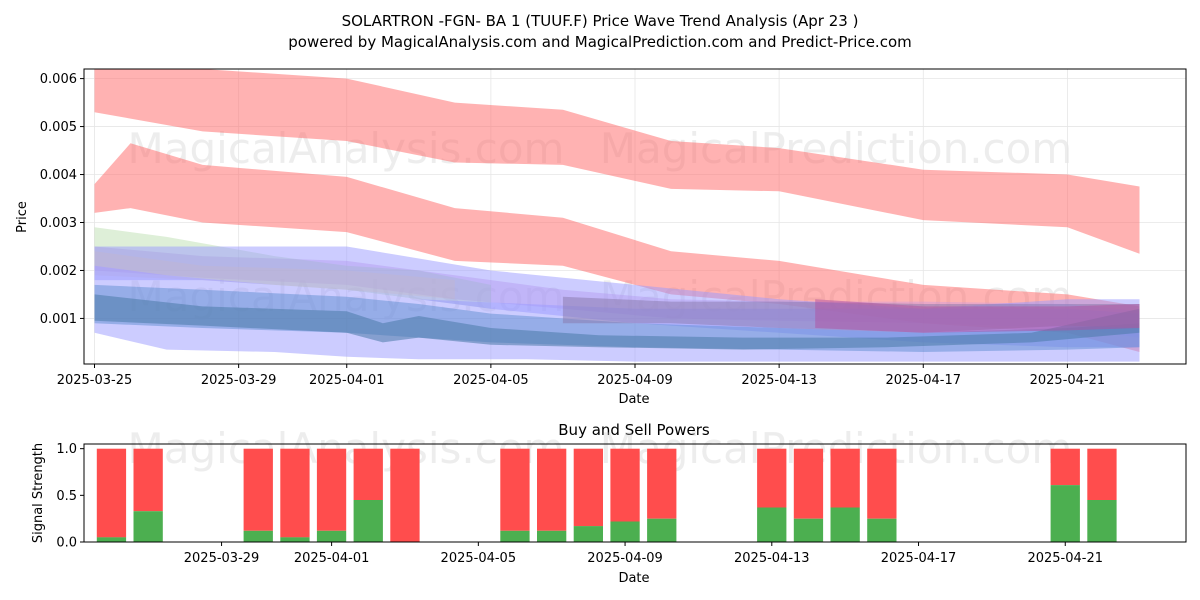 The image size is (1200, 600). What do you see at coordinates (66, 449) in the screenshot?
I see `buy-sell-y-tick-label: 1.0` at bounding box center [66, 449].